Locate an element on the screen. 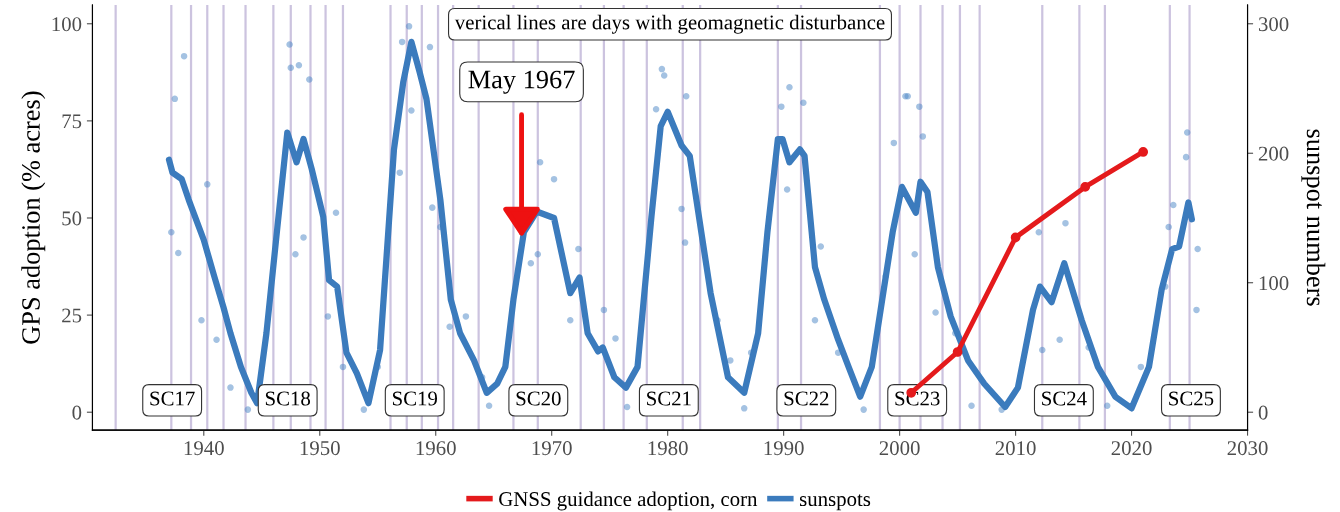  x-tick-label: 2000 is located at coordinates (899, 448).